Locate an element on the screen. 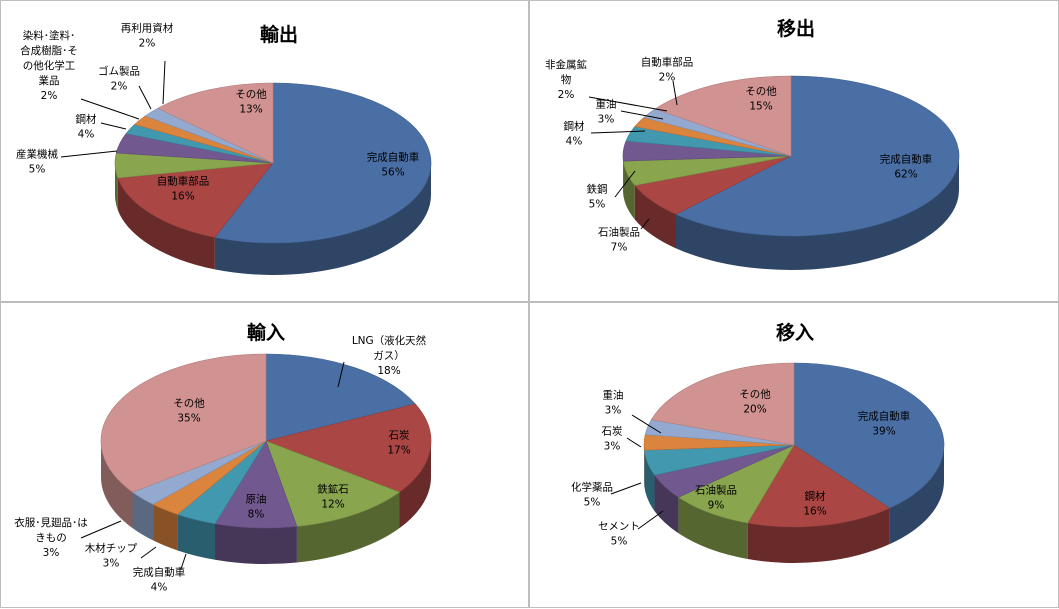  slice-label: 重油 3% is located at coordinates (613, 403).